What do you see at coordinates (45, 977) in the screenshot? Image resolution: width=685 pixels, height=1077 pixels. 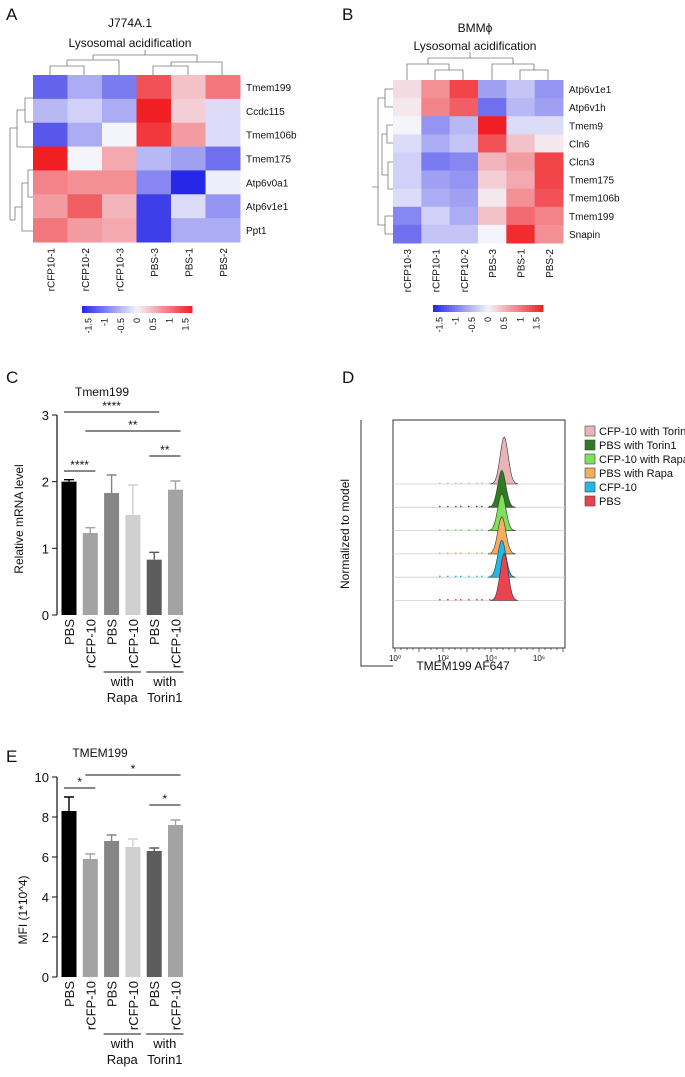 I see `bar-e-y-tick-label: 0` at bounding box center [45, 977].